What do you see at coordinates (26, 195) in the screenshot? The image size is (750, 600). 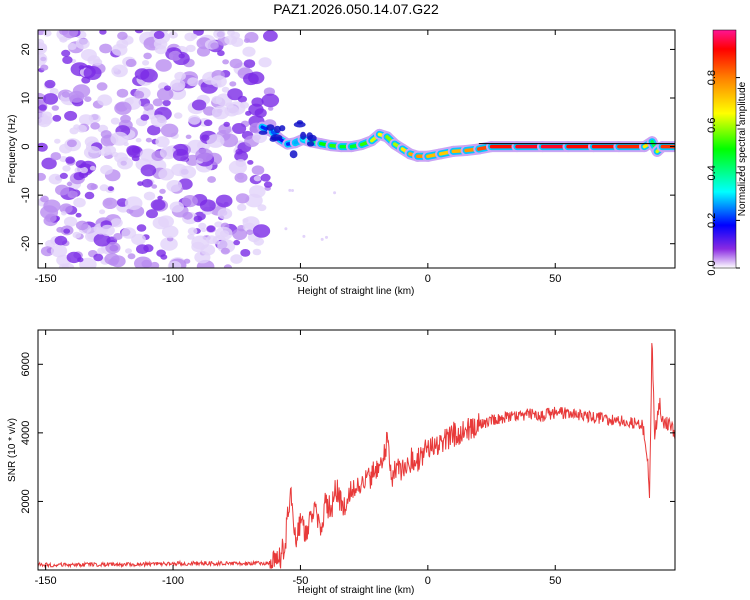 I see `y-tick-label: -10` at bounding box center [26, 195].